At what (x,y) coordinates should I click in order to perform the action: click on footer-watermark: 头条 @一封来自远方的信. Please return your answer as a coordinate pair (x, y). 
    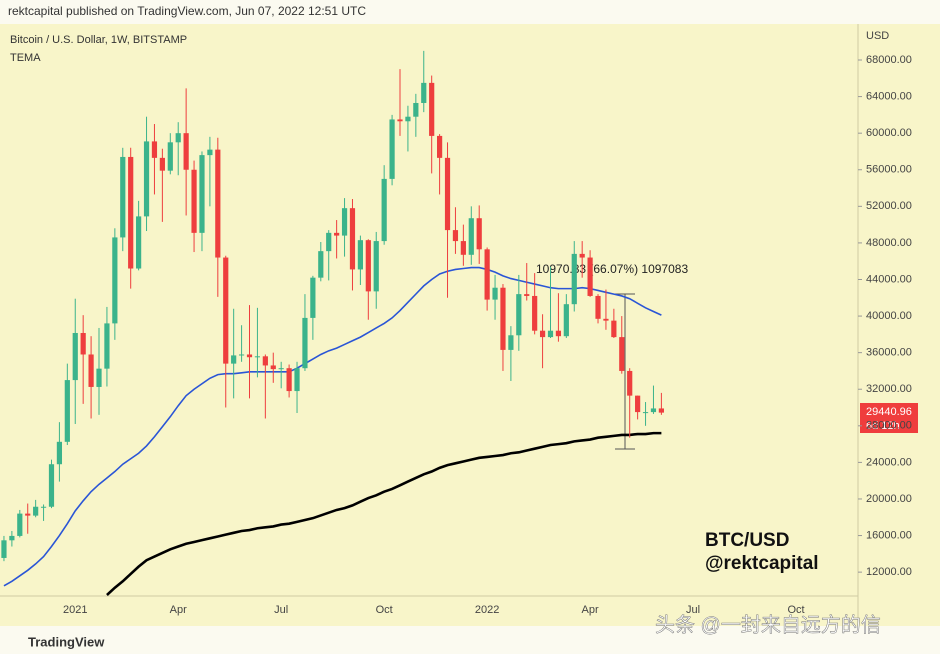
    Looking at the image, I should click on (768, 624).